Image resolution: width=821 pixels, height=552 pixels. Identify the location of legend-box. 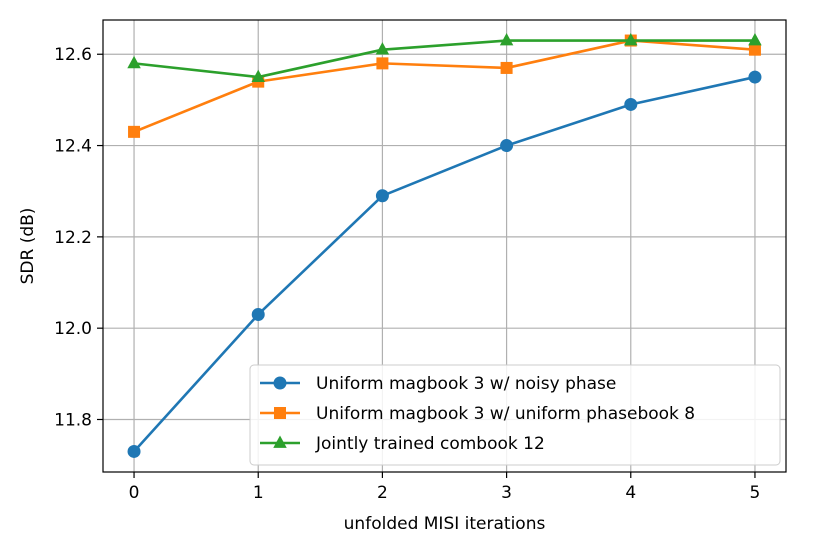
(515, 415).